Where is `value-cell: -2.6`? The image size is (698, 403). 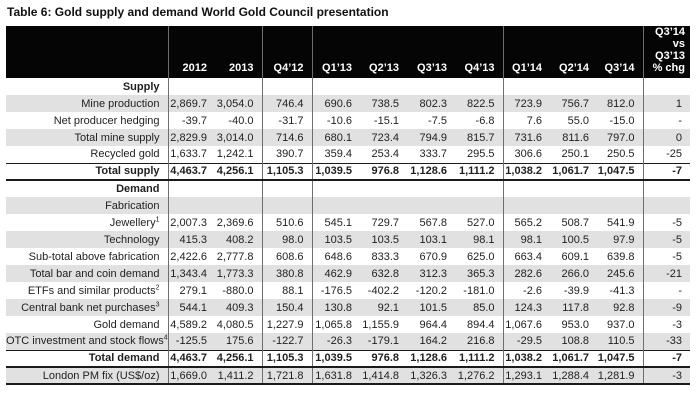
value-cell: -2.6 is located at coordinates (532, 290).